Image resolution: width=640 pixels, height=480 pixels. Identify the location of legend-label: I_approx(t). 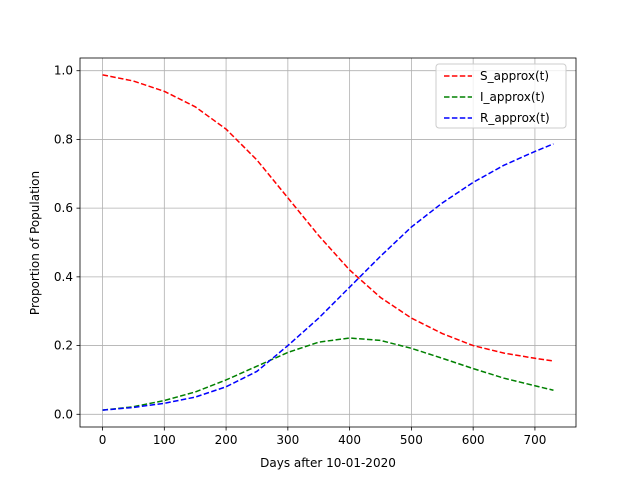
(512, 97).